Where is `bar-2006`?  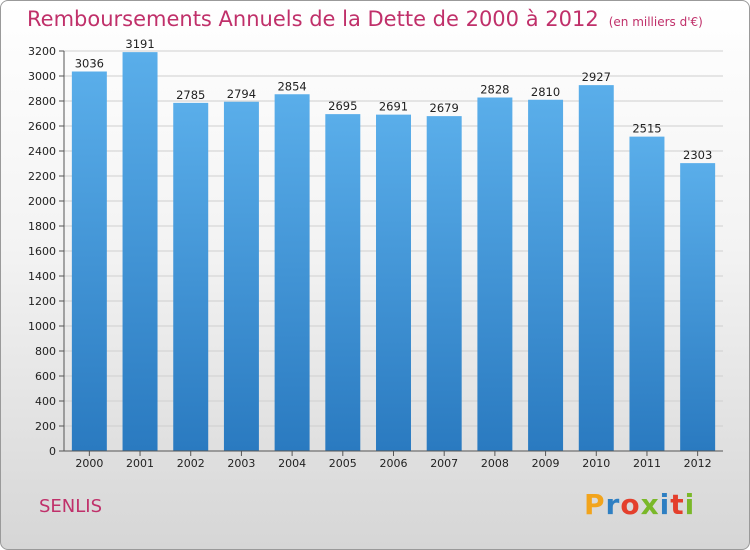
bar-2006 is located at coordinates (393, 282).